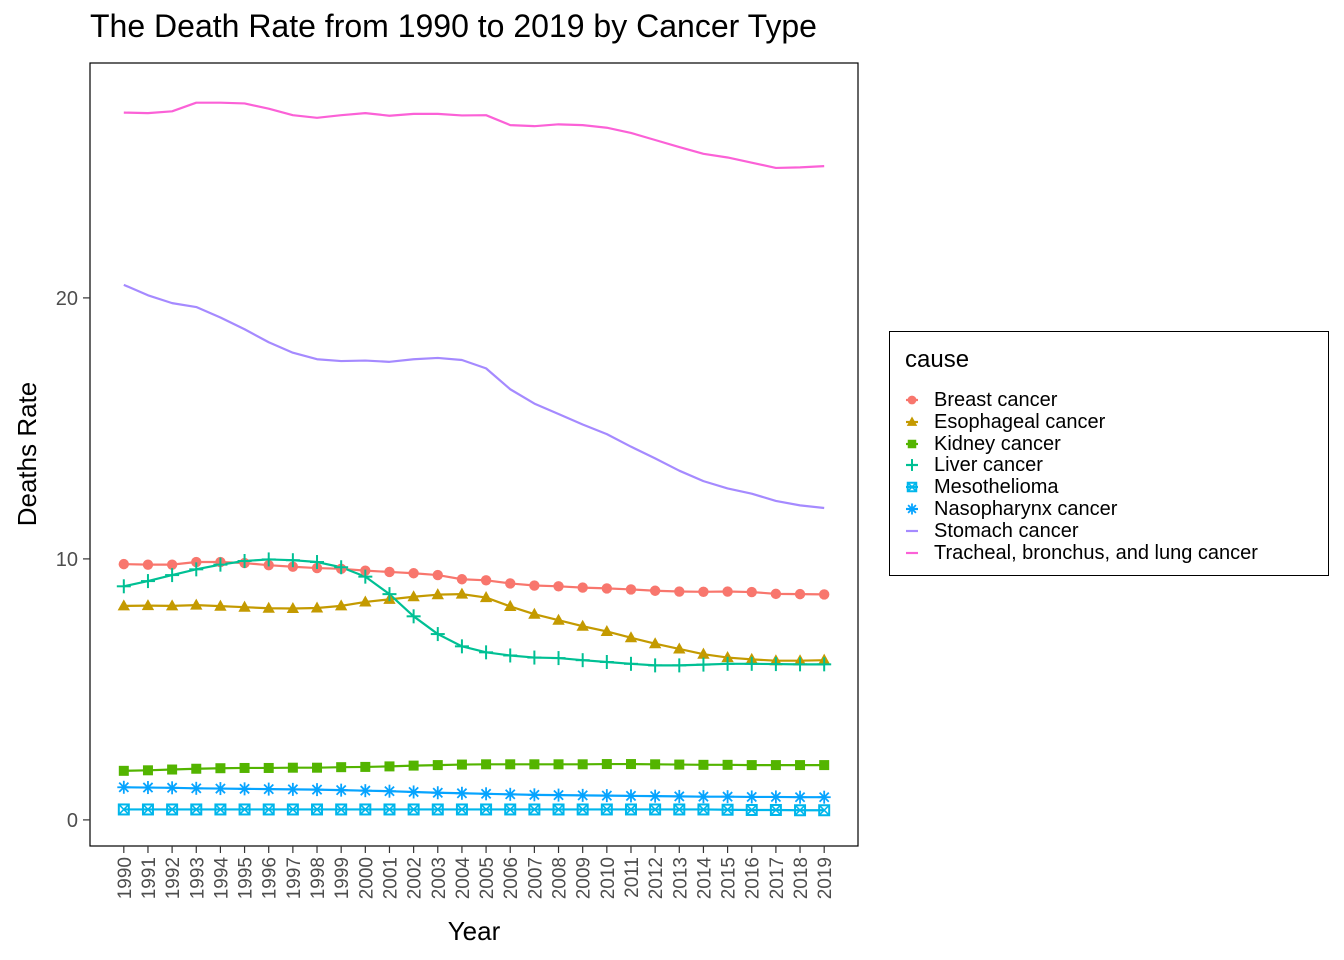 The image size is (1344, 960). Describe the element at coordinates (1112, 487) in the screenshot. I see `legend-item: Mesothelioma` at that location.